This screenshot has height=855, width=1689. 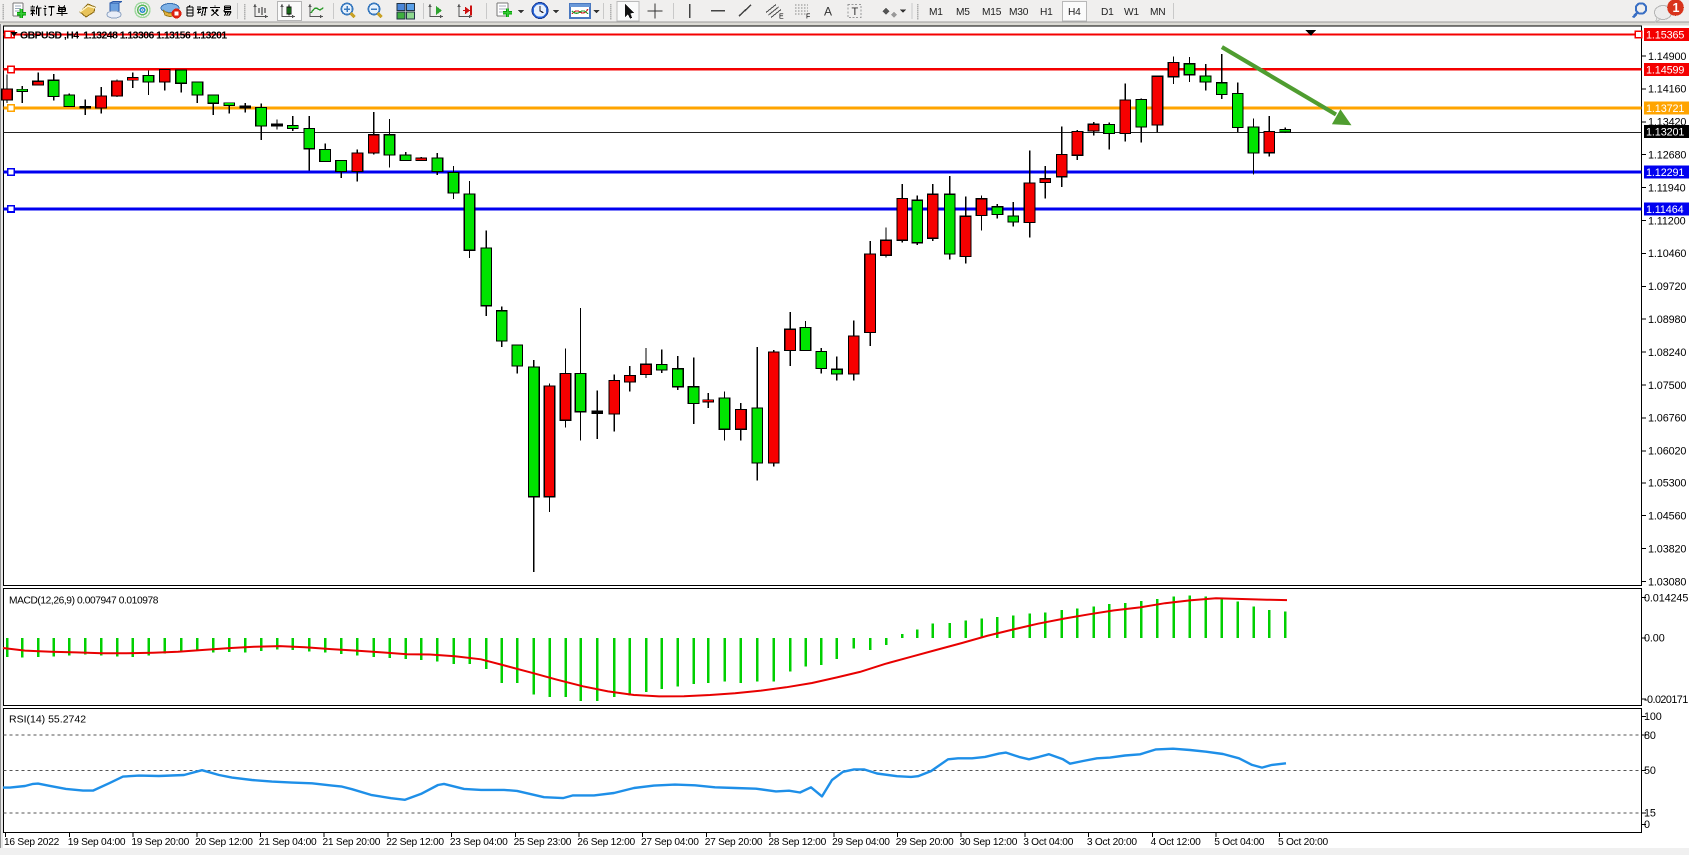 I want to click on svg-text: T, so click(x=855, y=12).